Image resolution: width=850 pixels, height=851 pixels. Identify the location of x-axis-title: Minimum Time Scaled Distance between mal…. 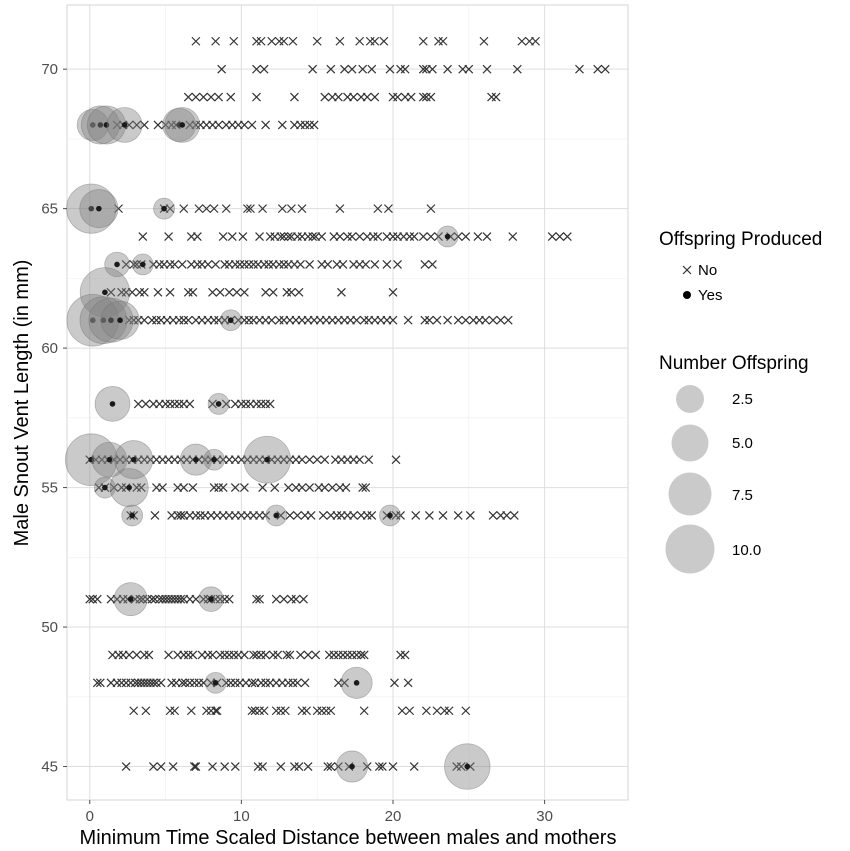
(348, 838).